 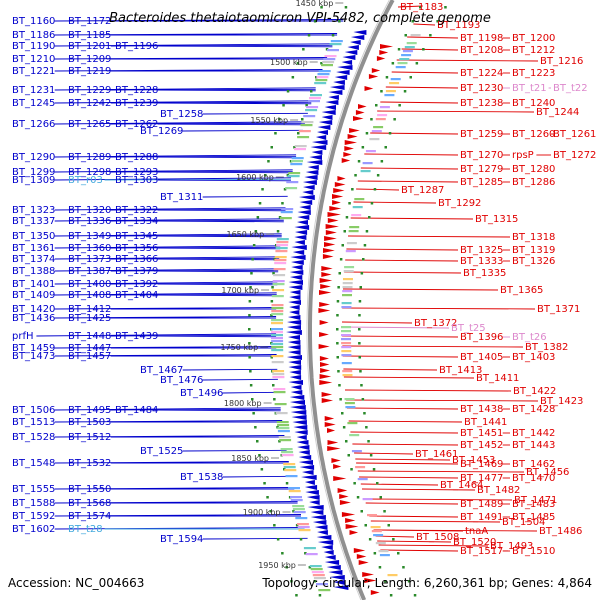 What do you see at coordinates (89, 71) in the screenshot?
I see `gene-label-bt_1219: BT_1219` at bounding box center [89, 71].